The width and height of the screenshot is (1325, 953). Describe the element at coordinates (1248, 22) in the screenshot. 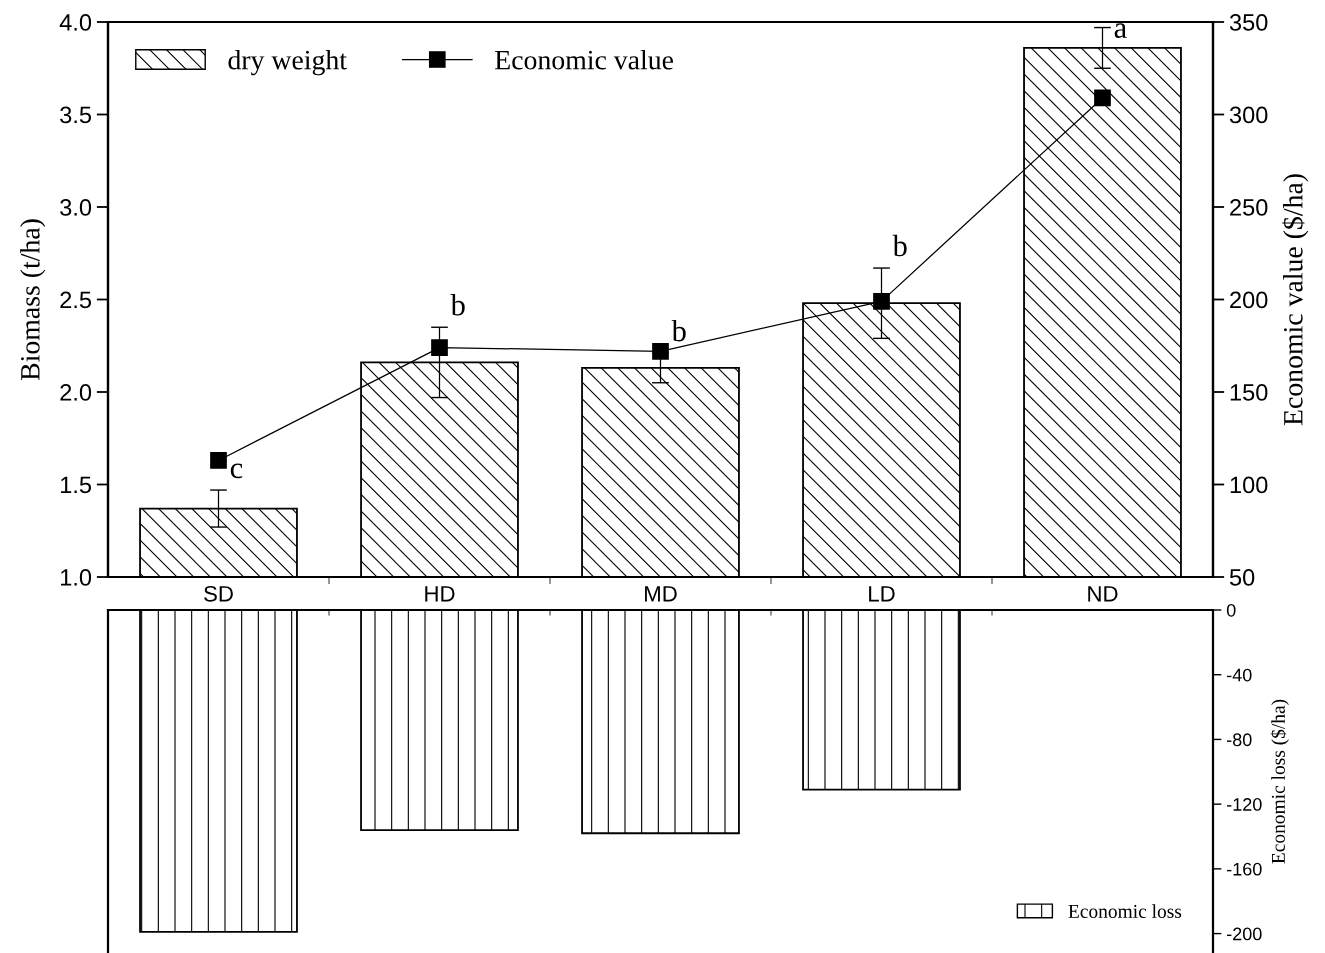

I see `y2-tick-label: 350` at that location.